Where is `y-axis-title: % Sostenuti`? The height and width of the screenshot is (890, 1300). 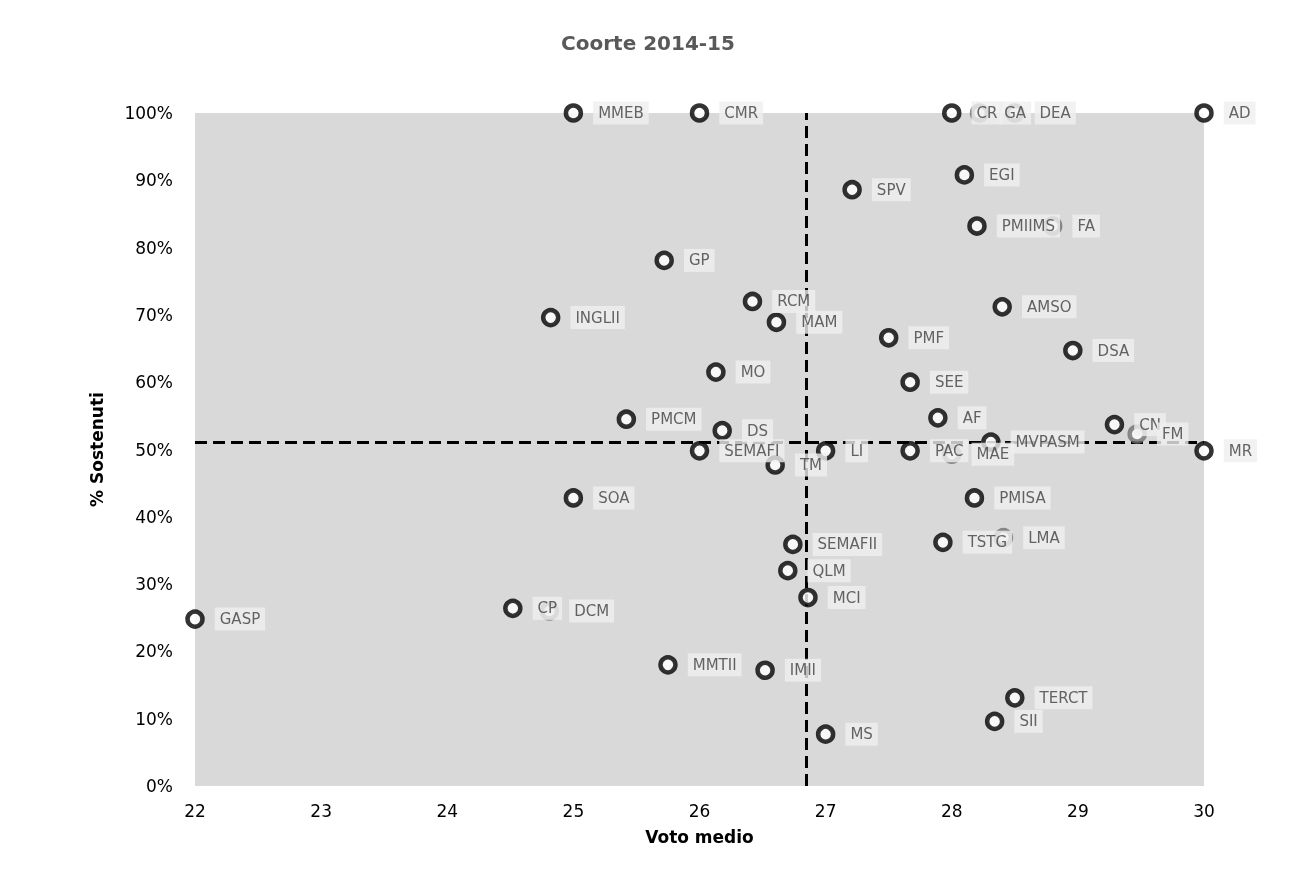 y-axis-title: % Sostenuti is located at coordinates (96, 449).